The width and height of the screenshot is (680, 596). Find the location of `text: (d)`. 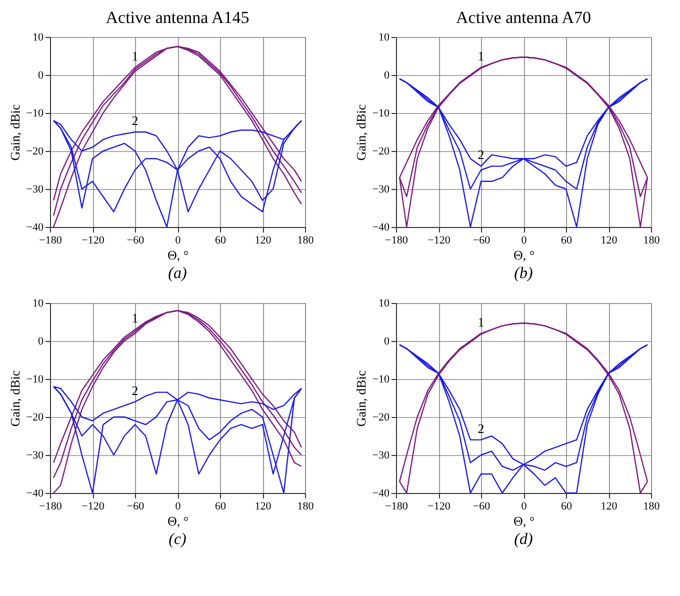

text: (d) is located at coordinates (523, 539).